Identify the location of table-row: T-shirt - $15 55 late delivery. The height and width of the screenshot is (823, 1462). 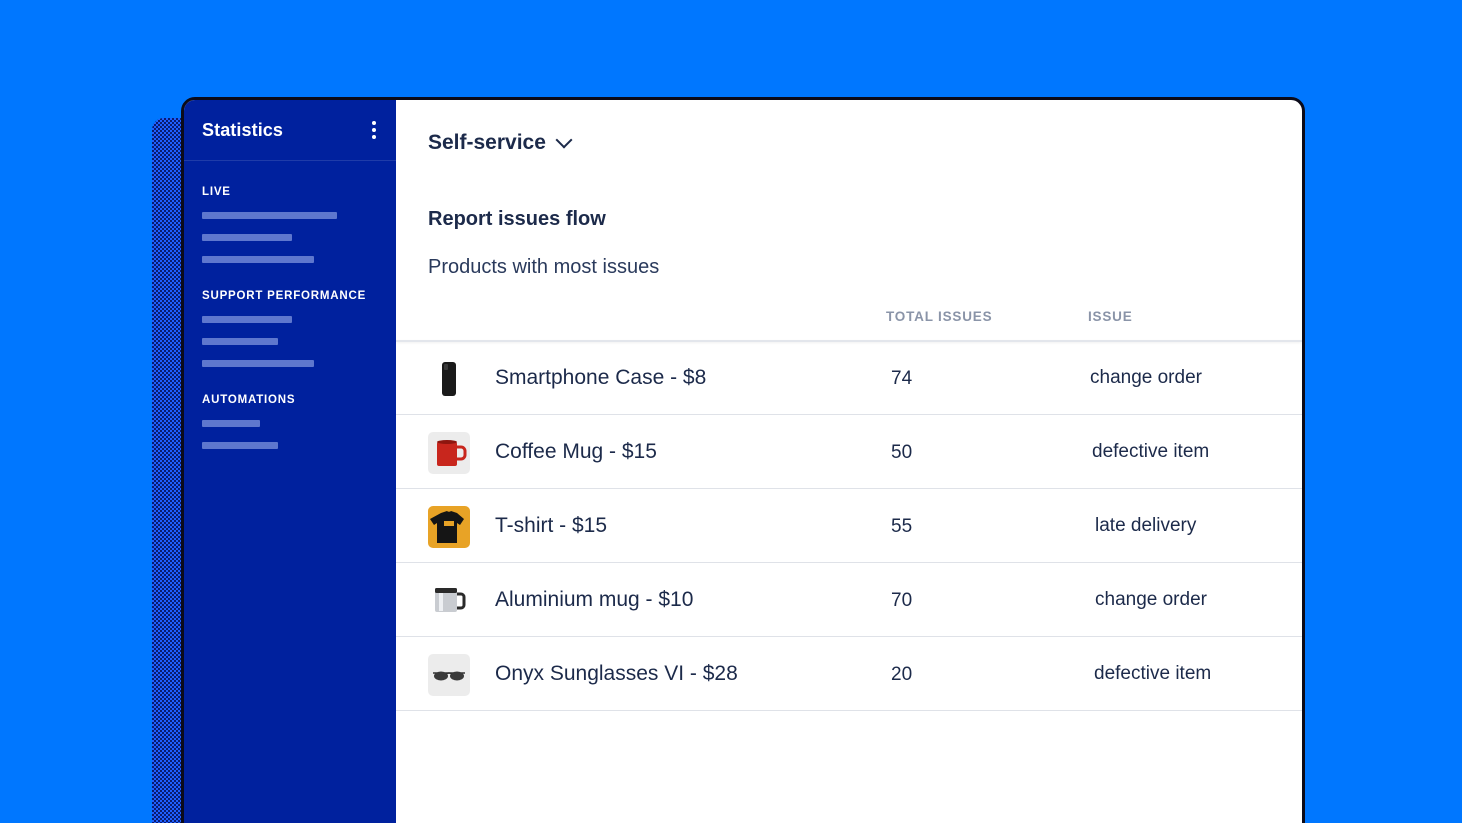
(849, 526).